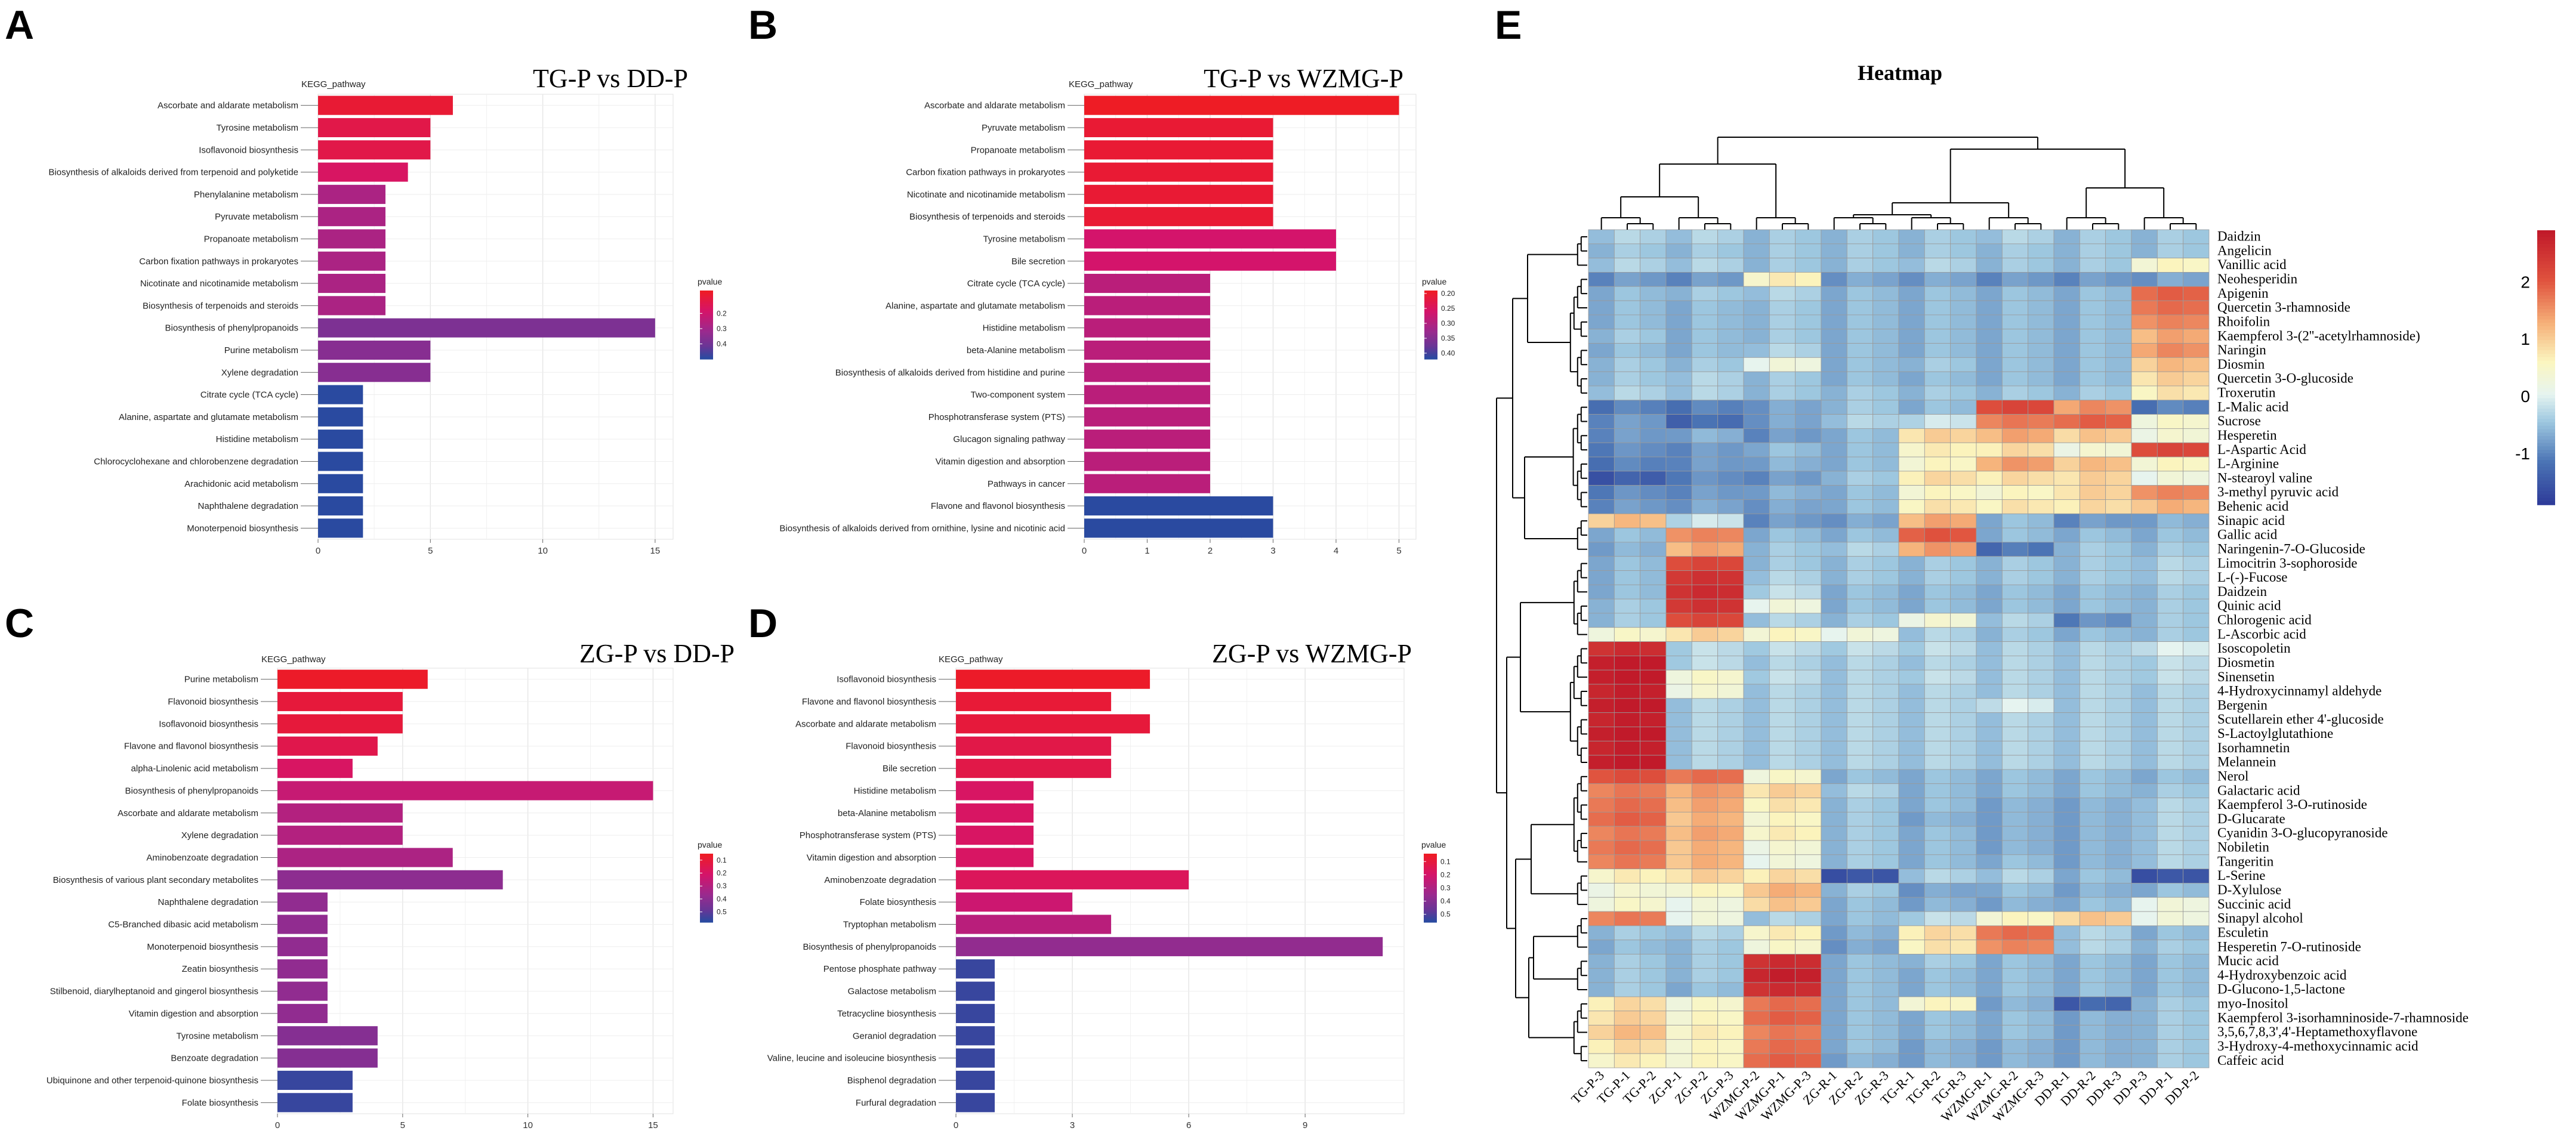 This screenshot has height=1140, width=2576. What do you see at coordinates (191, 747) in the screenshot?
I see `y-tick-label: Flavone and flavonol biosynthesis` at bounding box center [191, 747].